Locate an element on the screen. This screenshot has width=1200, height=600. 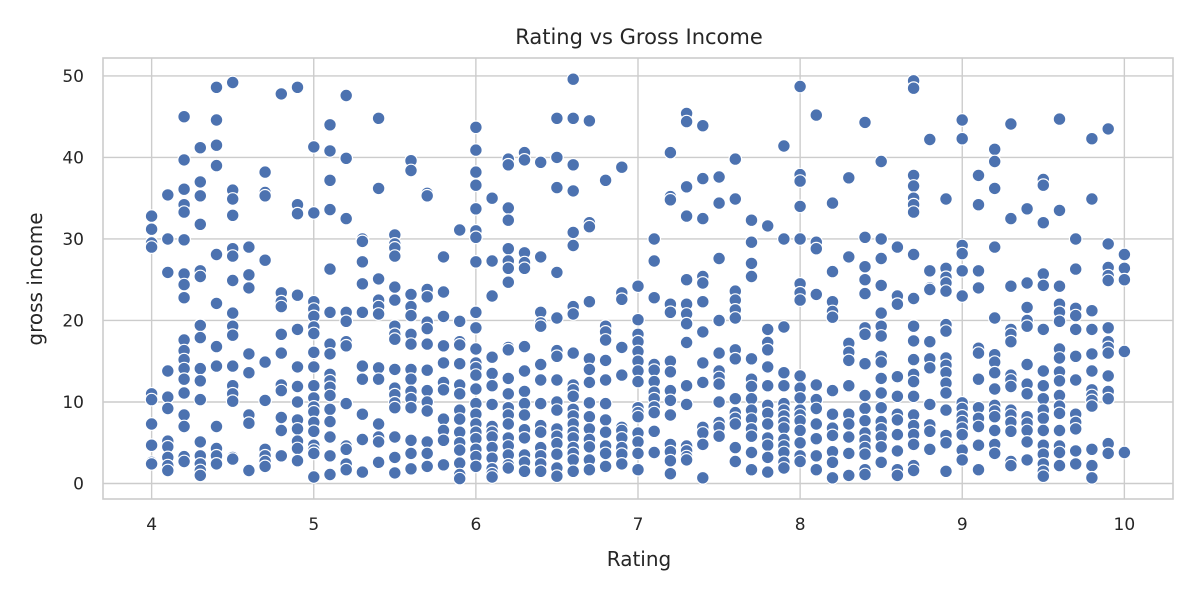
x-axis-label: Rating is located at coordinates (639, 559).